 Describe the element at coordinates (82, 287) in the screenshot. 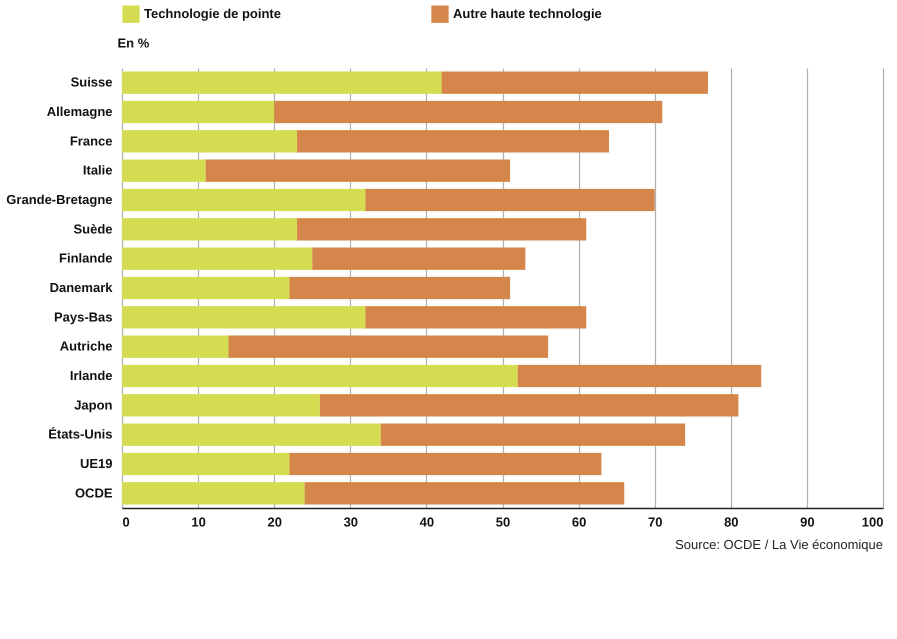

I see `y-tick-label: Danemark` at that location.